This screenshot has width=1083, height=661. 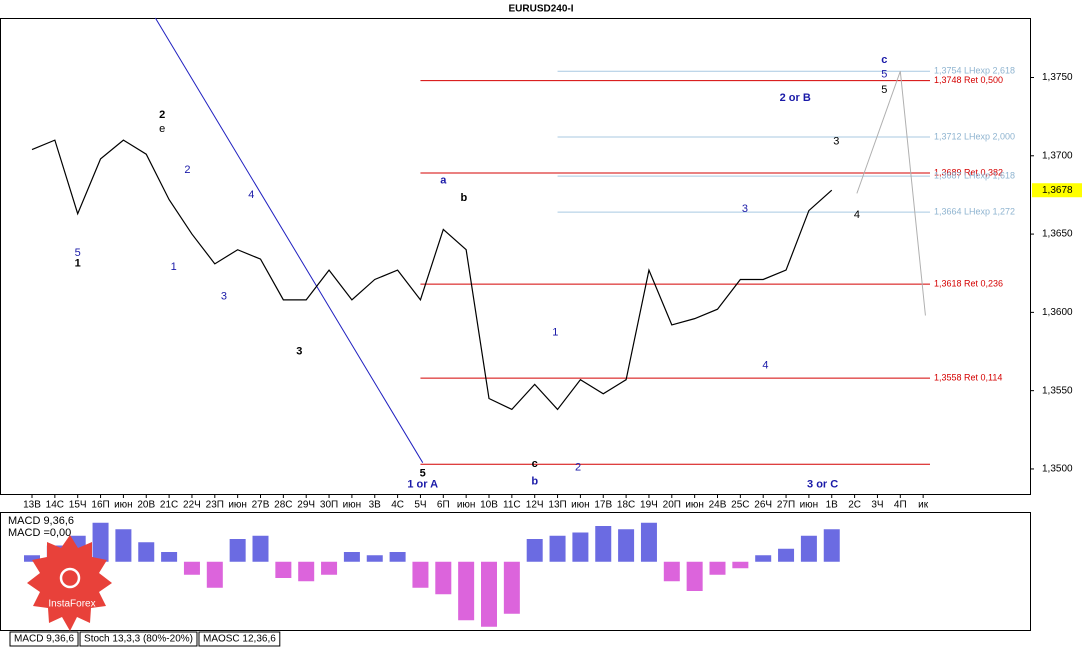 I want to click on current-price-label: 1,3678, so click(x=1057, y=190).